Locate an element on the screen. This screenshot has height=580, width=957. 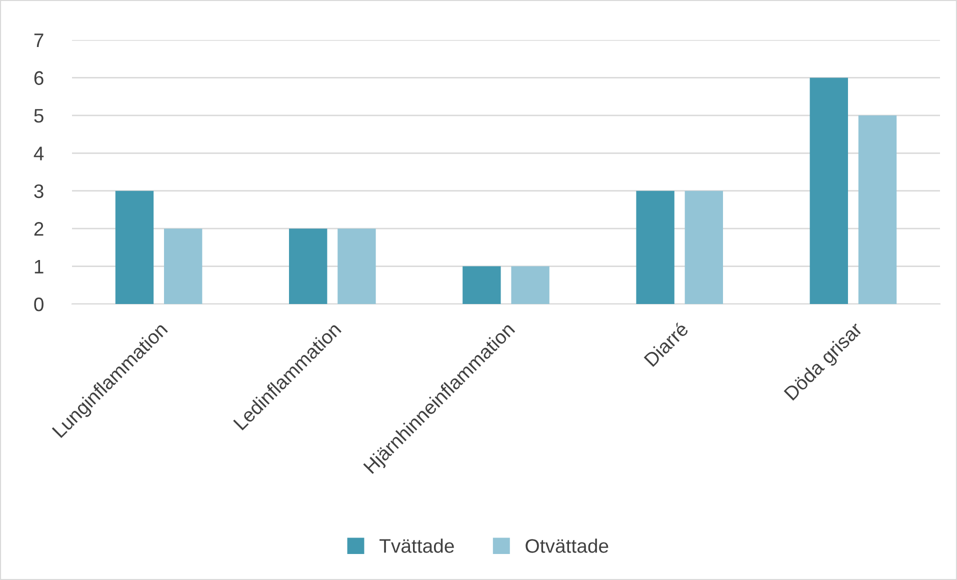
legend-label: Otvättade is located at coordinates (567, 545).